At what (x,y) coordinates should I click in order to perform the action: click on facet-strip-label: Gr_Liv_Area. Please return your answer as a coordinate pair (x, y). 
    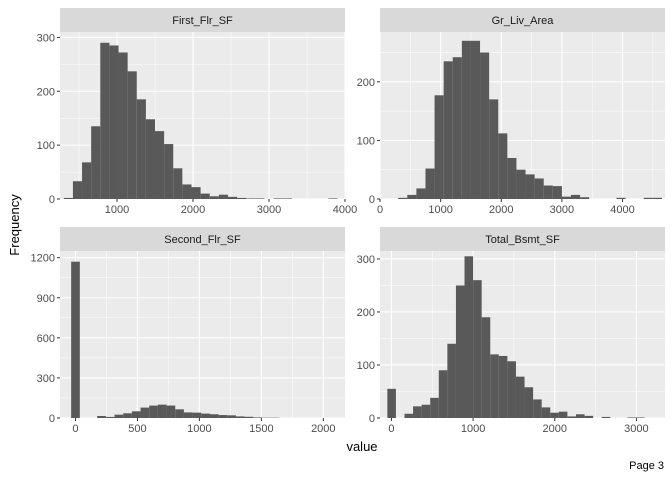
    Looking at the image, I should click on (523, 21).